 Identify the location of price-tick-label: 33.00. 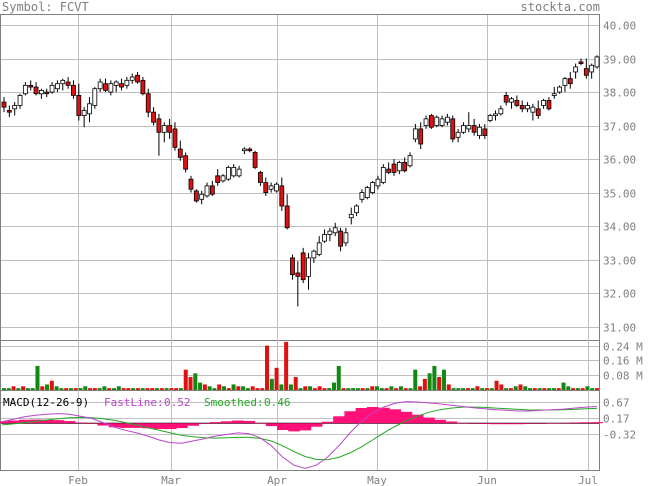
(619, 261).